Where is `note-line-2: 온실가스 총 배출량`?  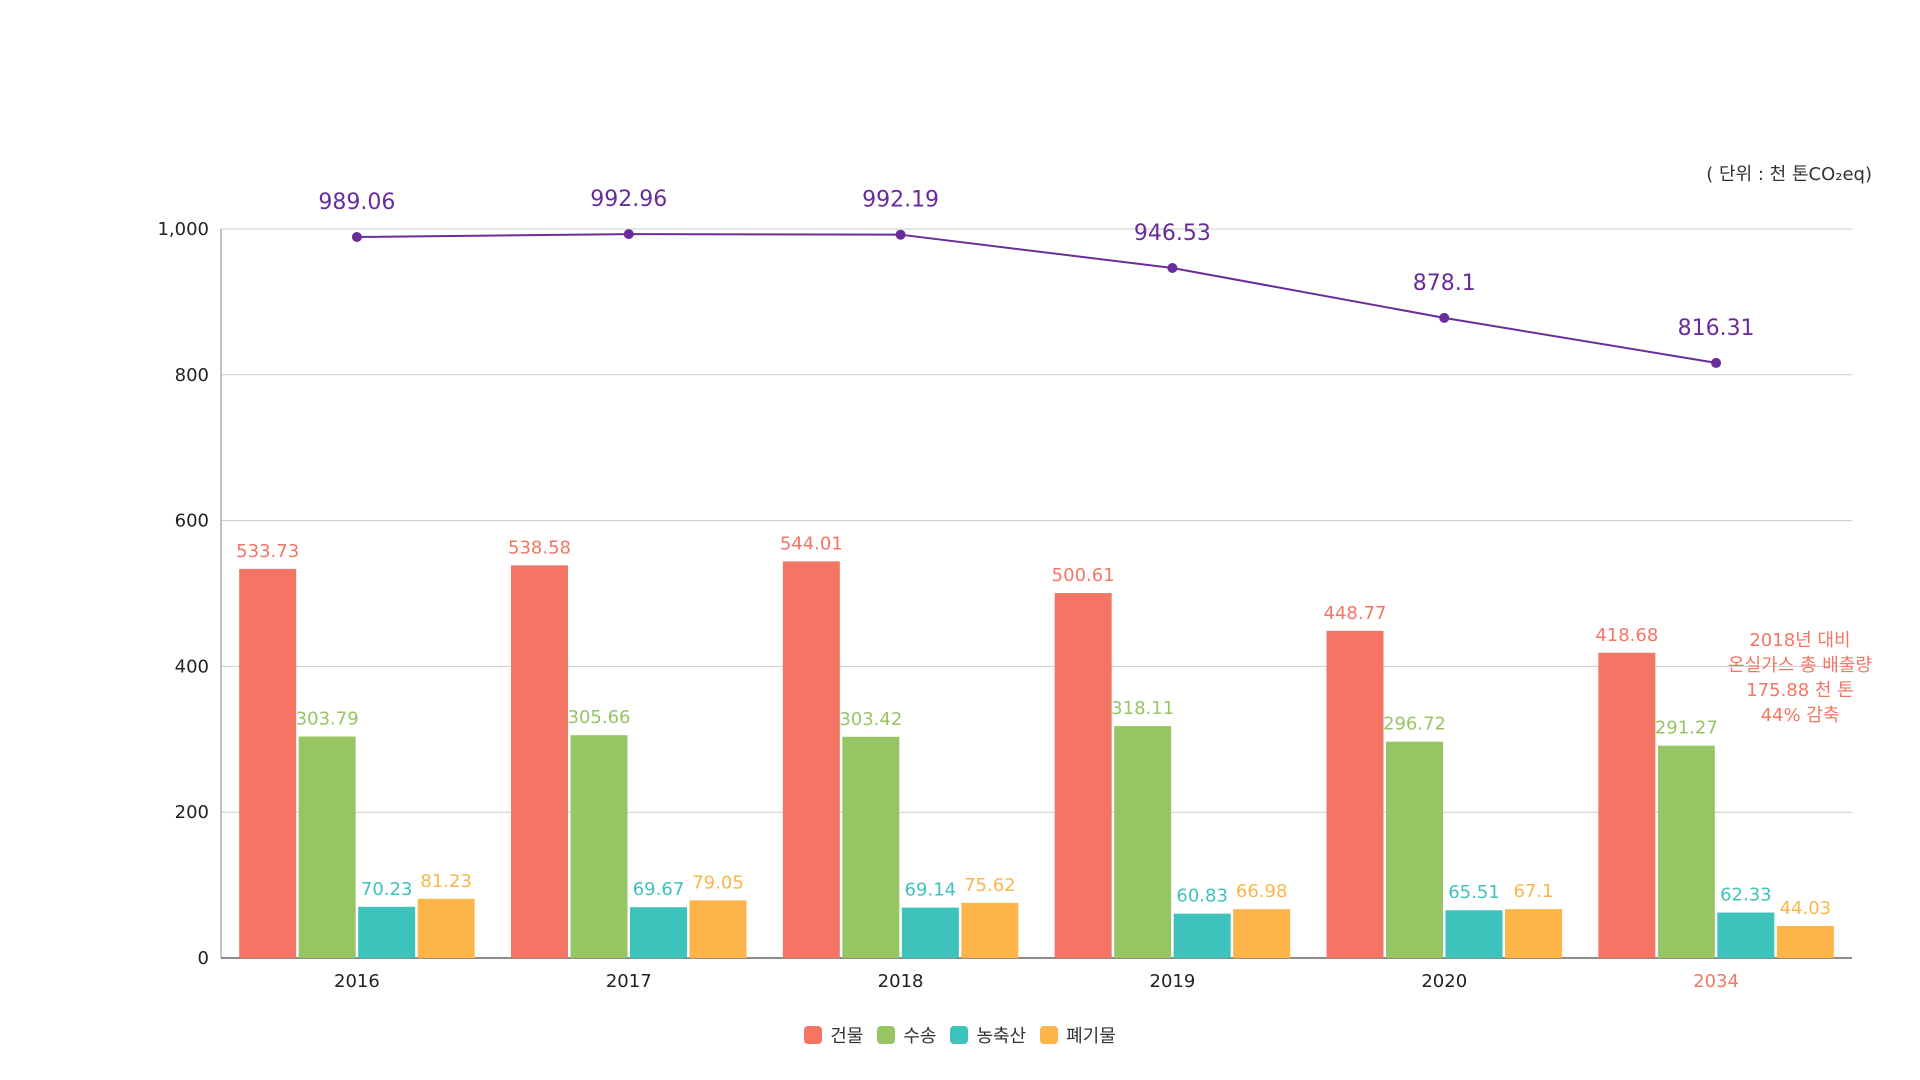
note-line-2: 온실가스 총 배출량 is located at coordinates (1800, 665).